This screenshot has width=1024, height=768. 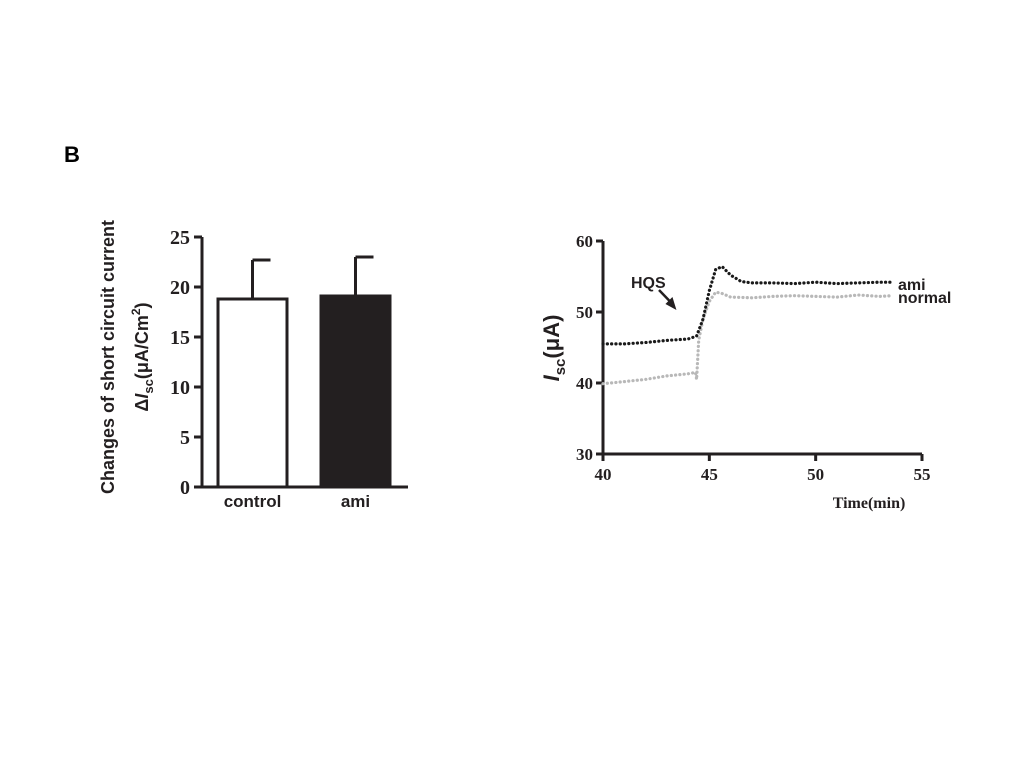 What do you see at coordinates (603, 474) in the screenshot?
I see `line-x-tick-label: 40` at bounding box center [603, 474].